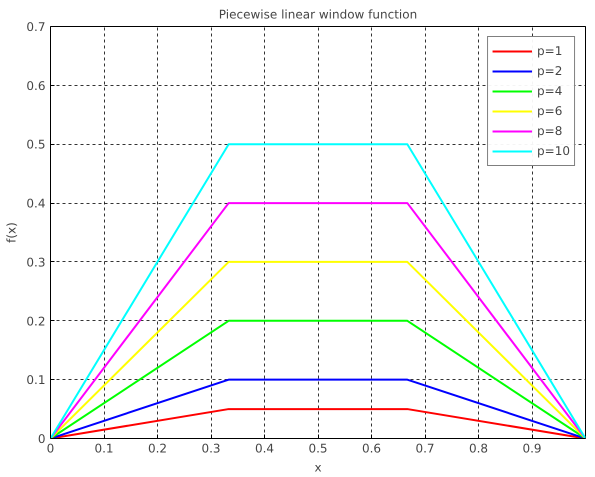  What do you see at coordinates (532, 449) in the screenshot?
I see `x-tick-label: 0.9` at bounding box center [532, 449].